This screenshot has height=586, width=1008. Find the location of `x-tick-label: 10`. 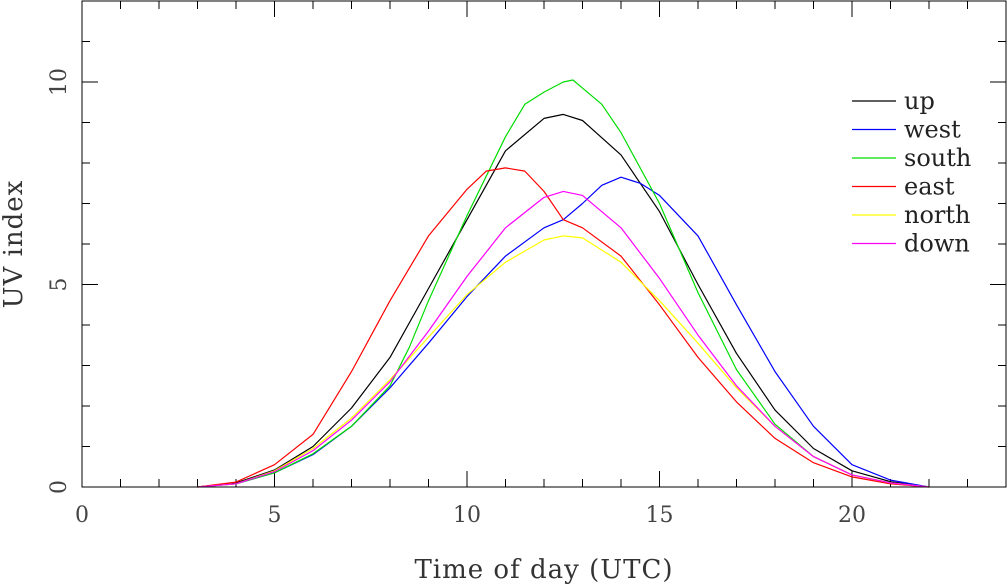

x-tick-label: 10 is located at coordinates (467, 515).